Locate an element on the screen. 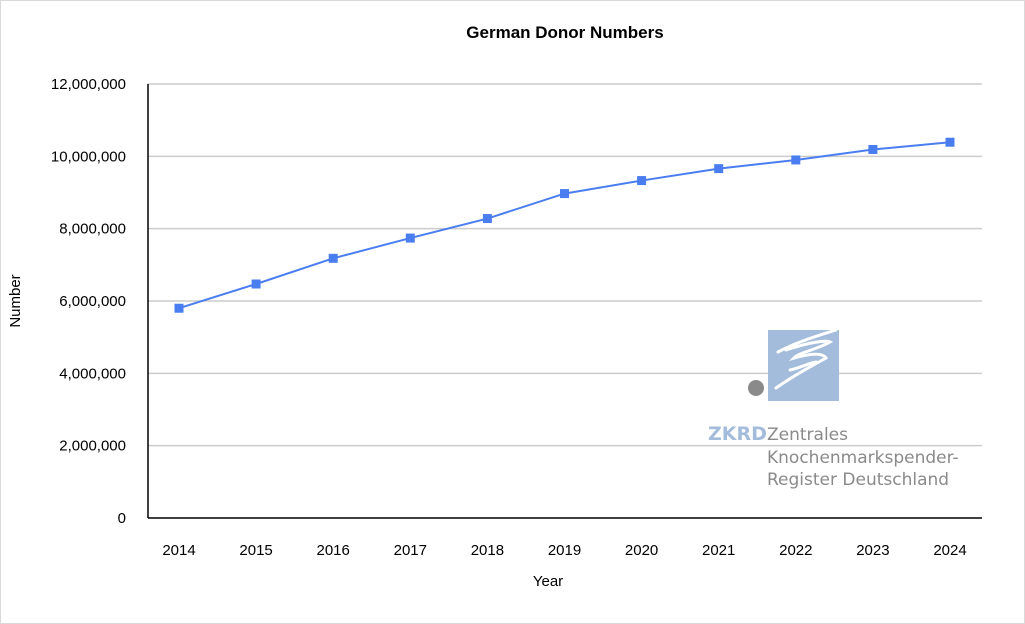 Image resolution: width=1025 pixels, height=624 pixels. x-tick-label: 2016 is located at coordinates (333, 550).